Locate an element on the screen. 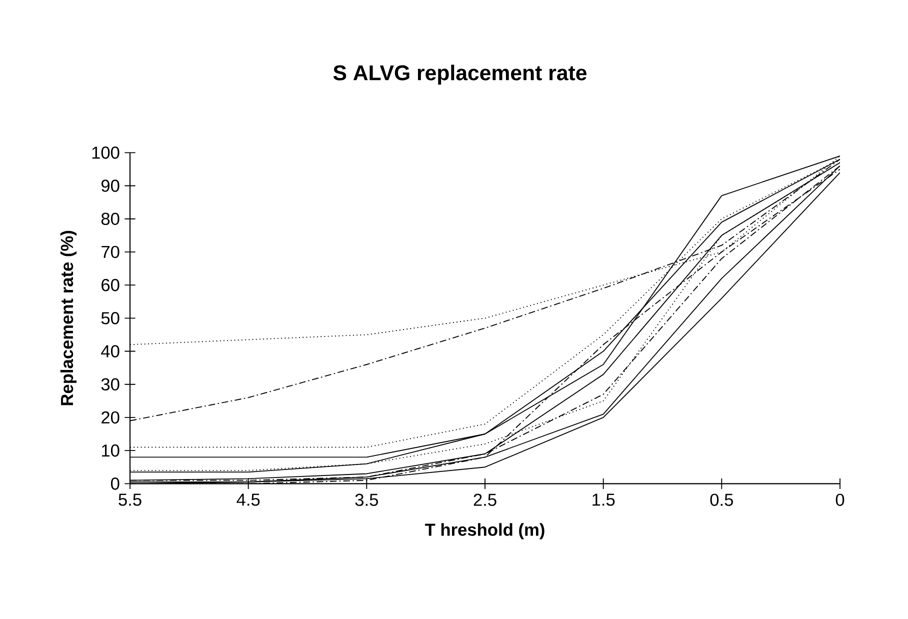 The image size is (908, 619). x-tick-label: 0.5 is located at coordinates (721, 500).